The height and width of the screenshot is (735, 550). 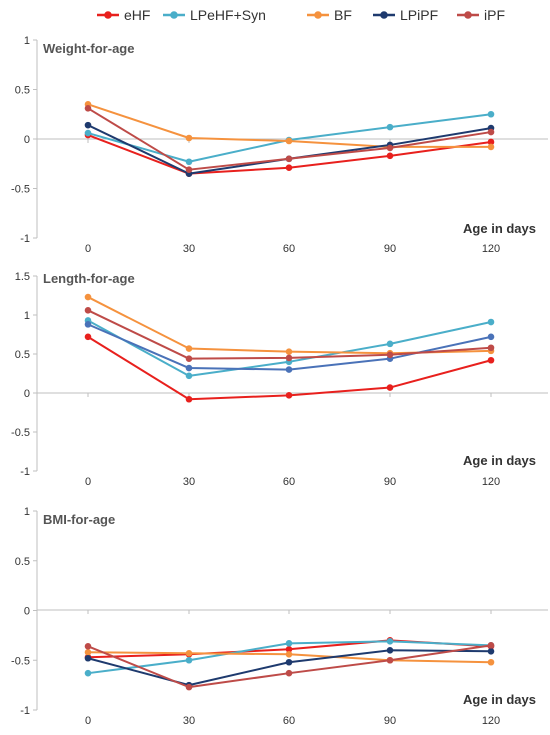 What do you see at coordinates (419, 15) in the screenshot?
I see `legend-label-lpipf: LPiPF` at bounding box center [419, 15].